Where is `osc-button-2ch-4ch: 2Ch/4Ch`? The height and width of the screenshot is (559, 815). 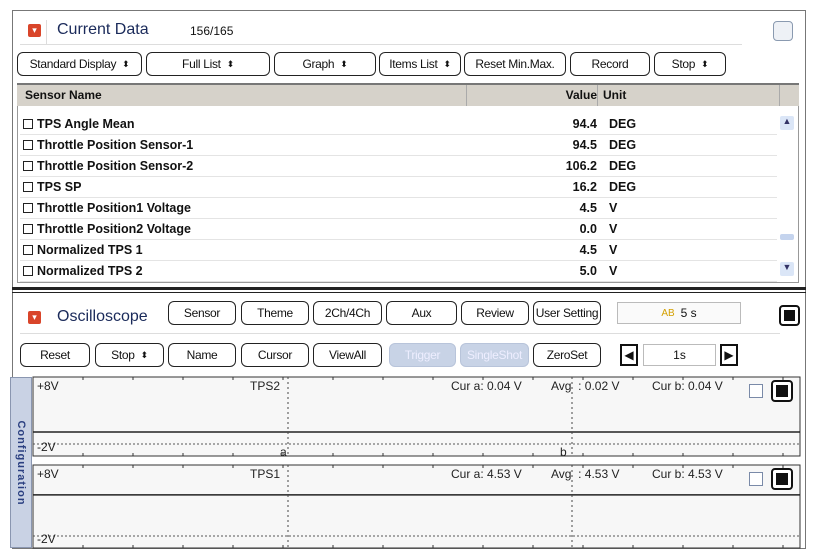
osc-button-2ch-4ch: 2Ch/4Ch is located at coordinates (347, 313).